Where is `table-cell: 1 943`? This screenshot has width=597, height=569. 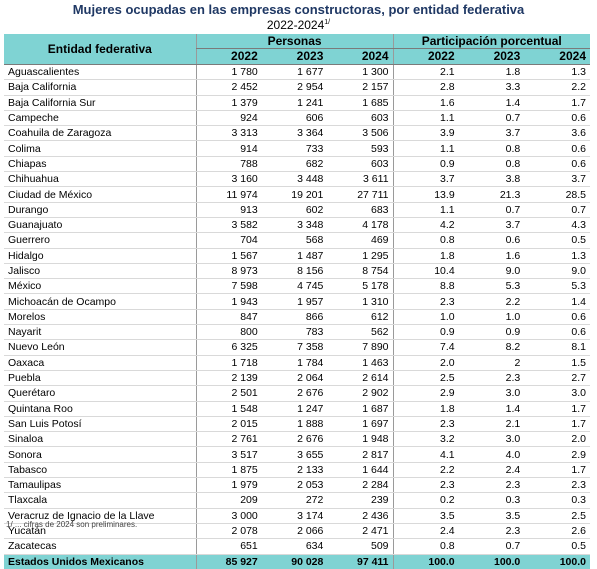
table-cell: 1 943 is located at coordinates (228, 301).